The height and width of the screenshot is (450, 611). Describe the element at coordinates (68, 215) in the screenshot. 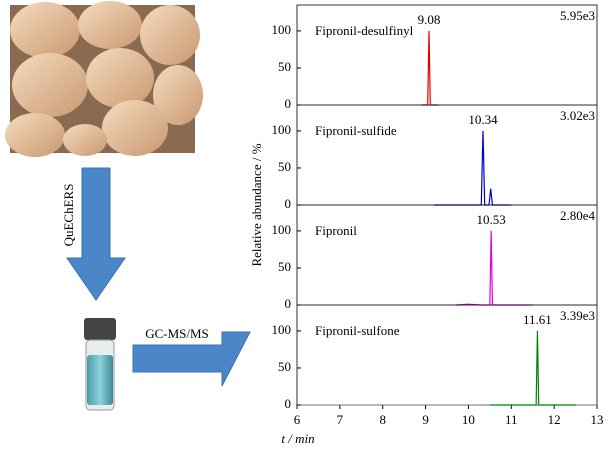

I see `step-label: QuEChERS` at that location.